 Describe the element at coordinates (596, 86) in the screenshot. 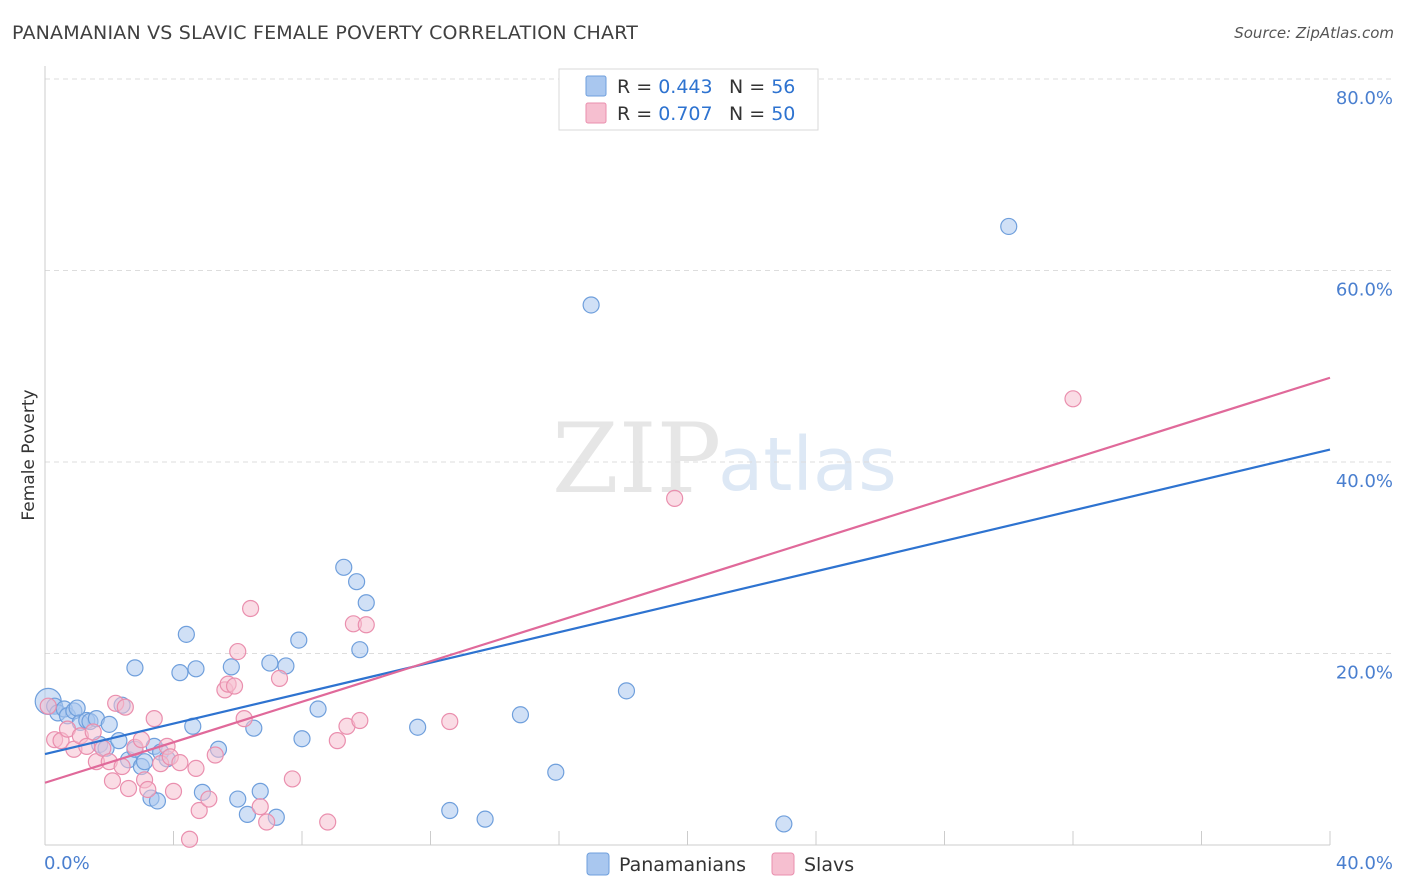

I see `legend-swatch-panamanians` at that location.